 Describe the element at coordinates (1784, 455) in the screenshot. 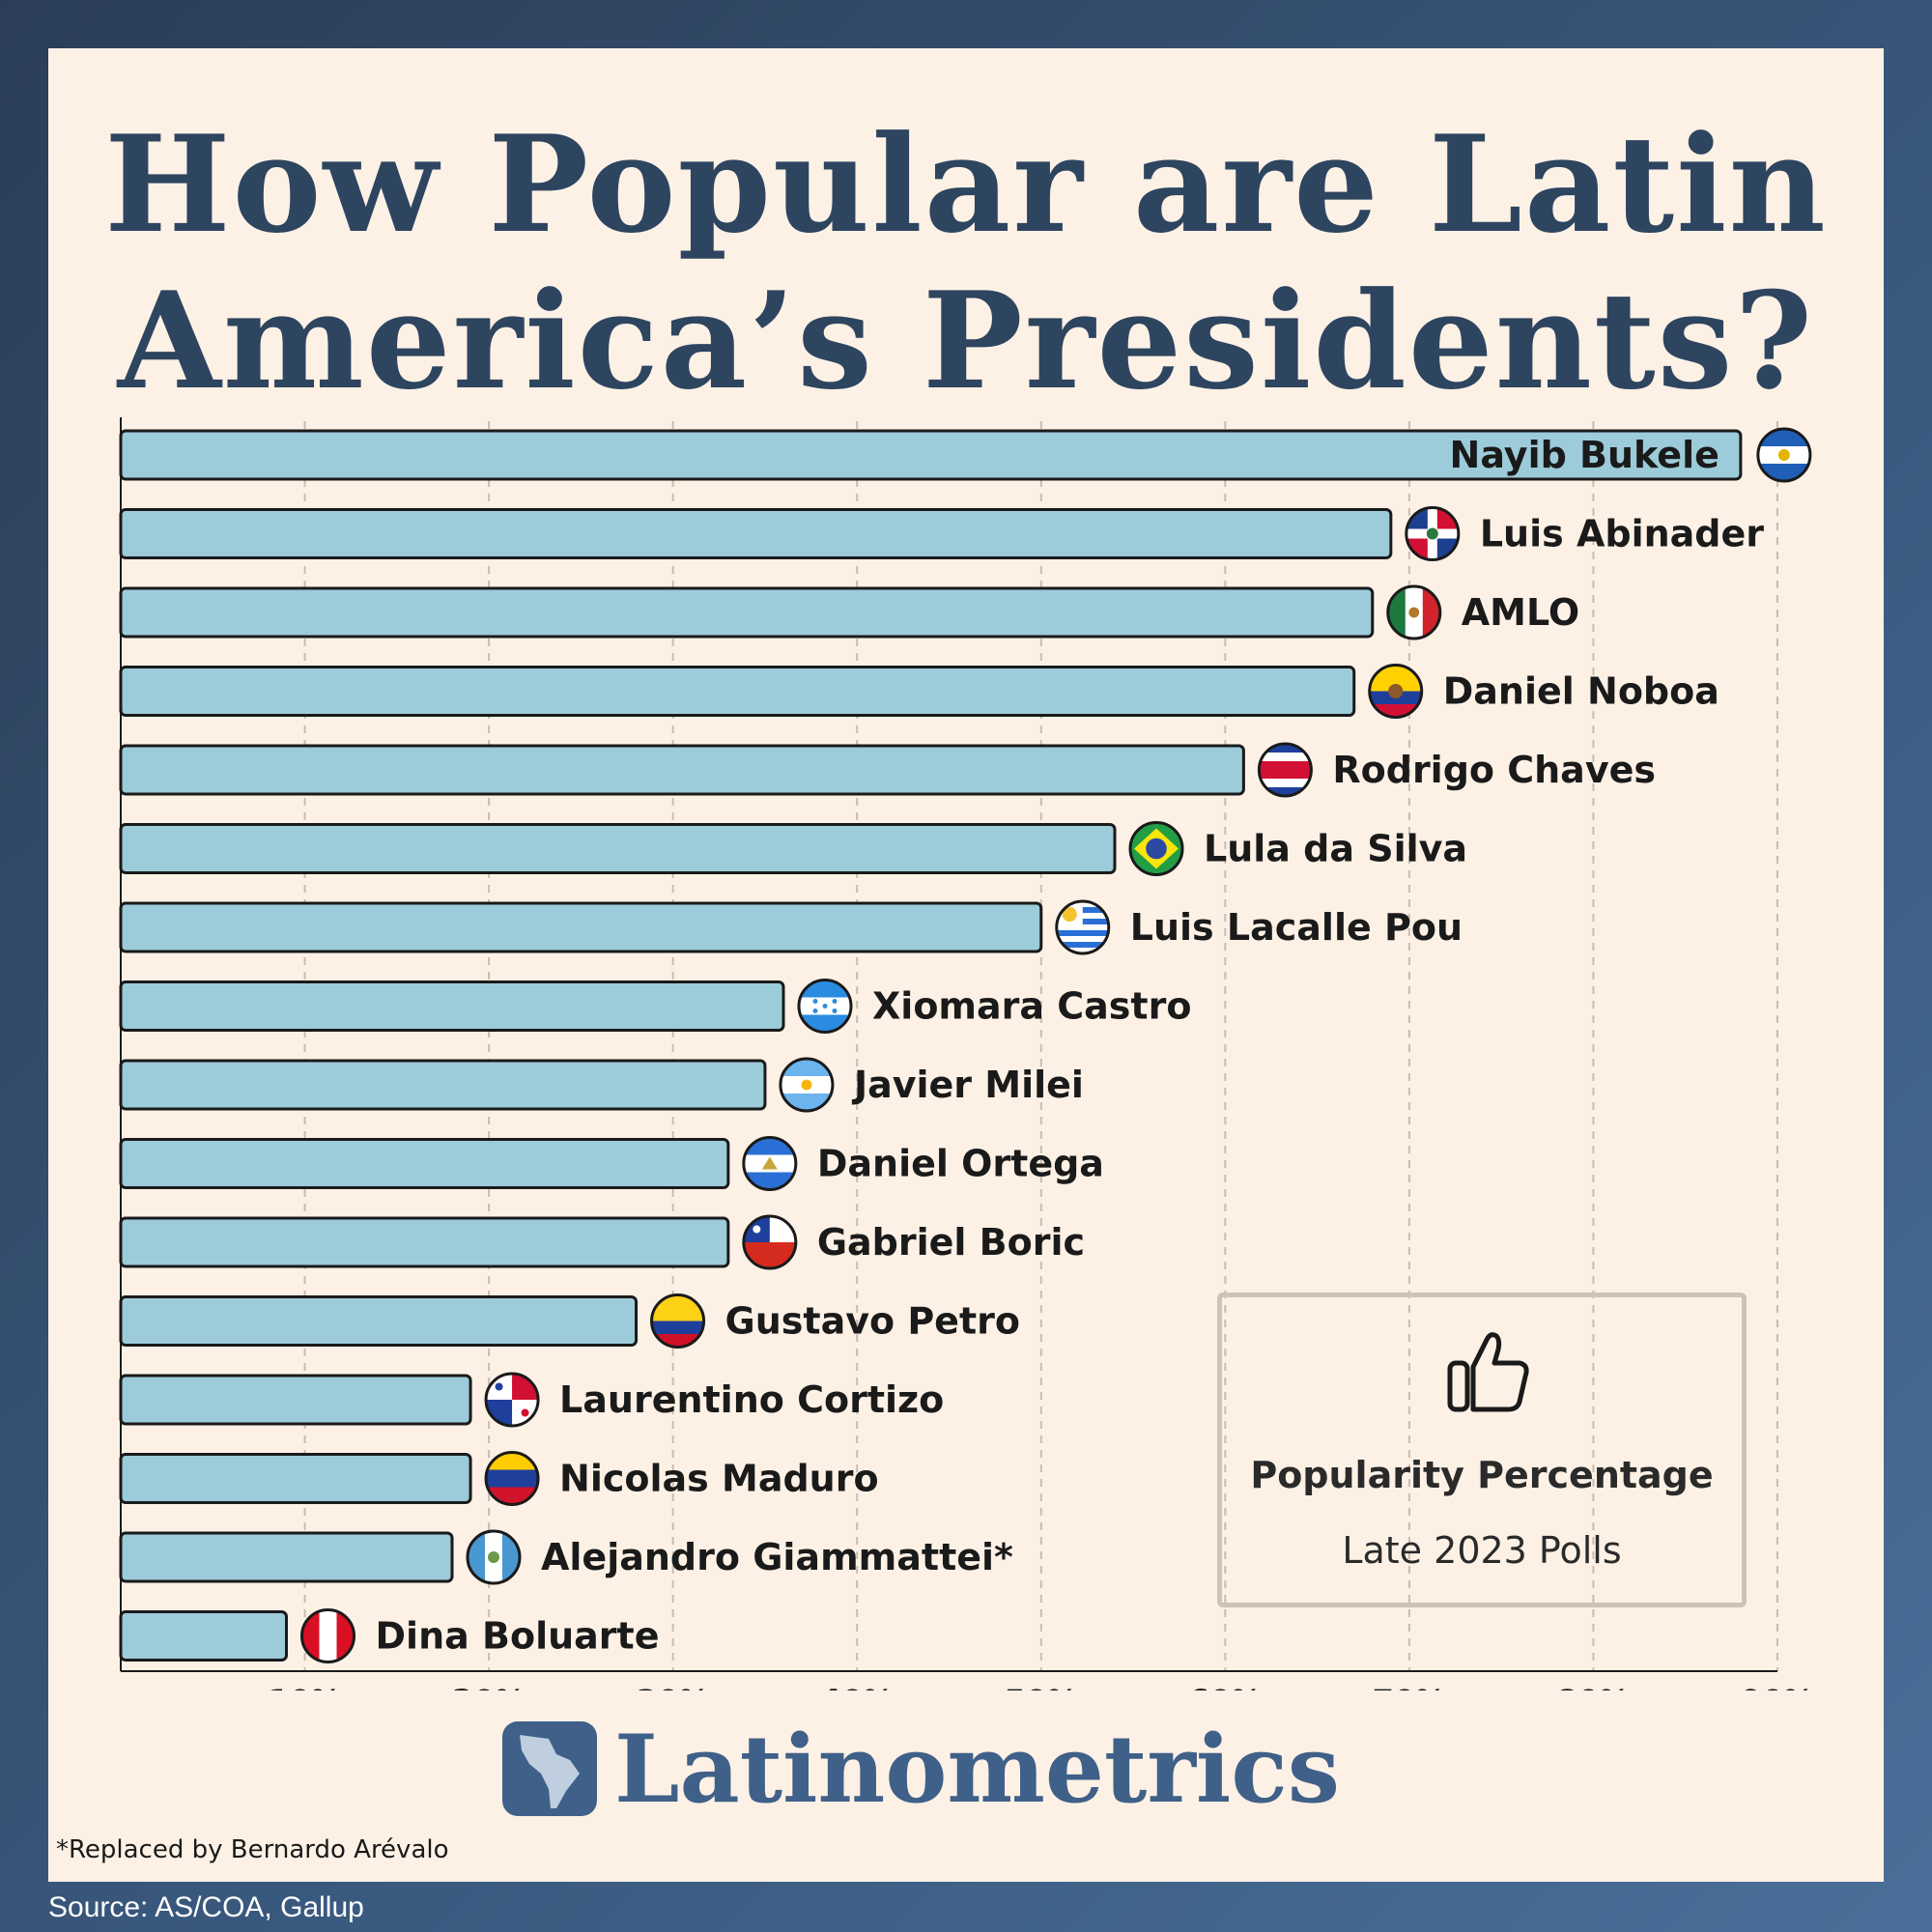

I see `el-salvador-flag-icon` at that location.